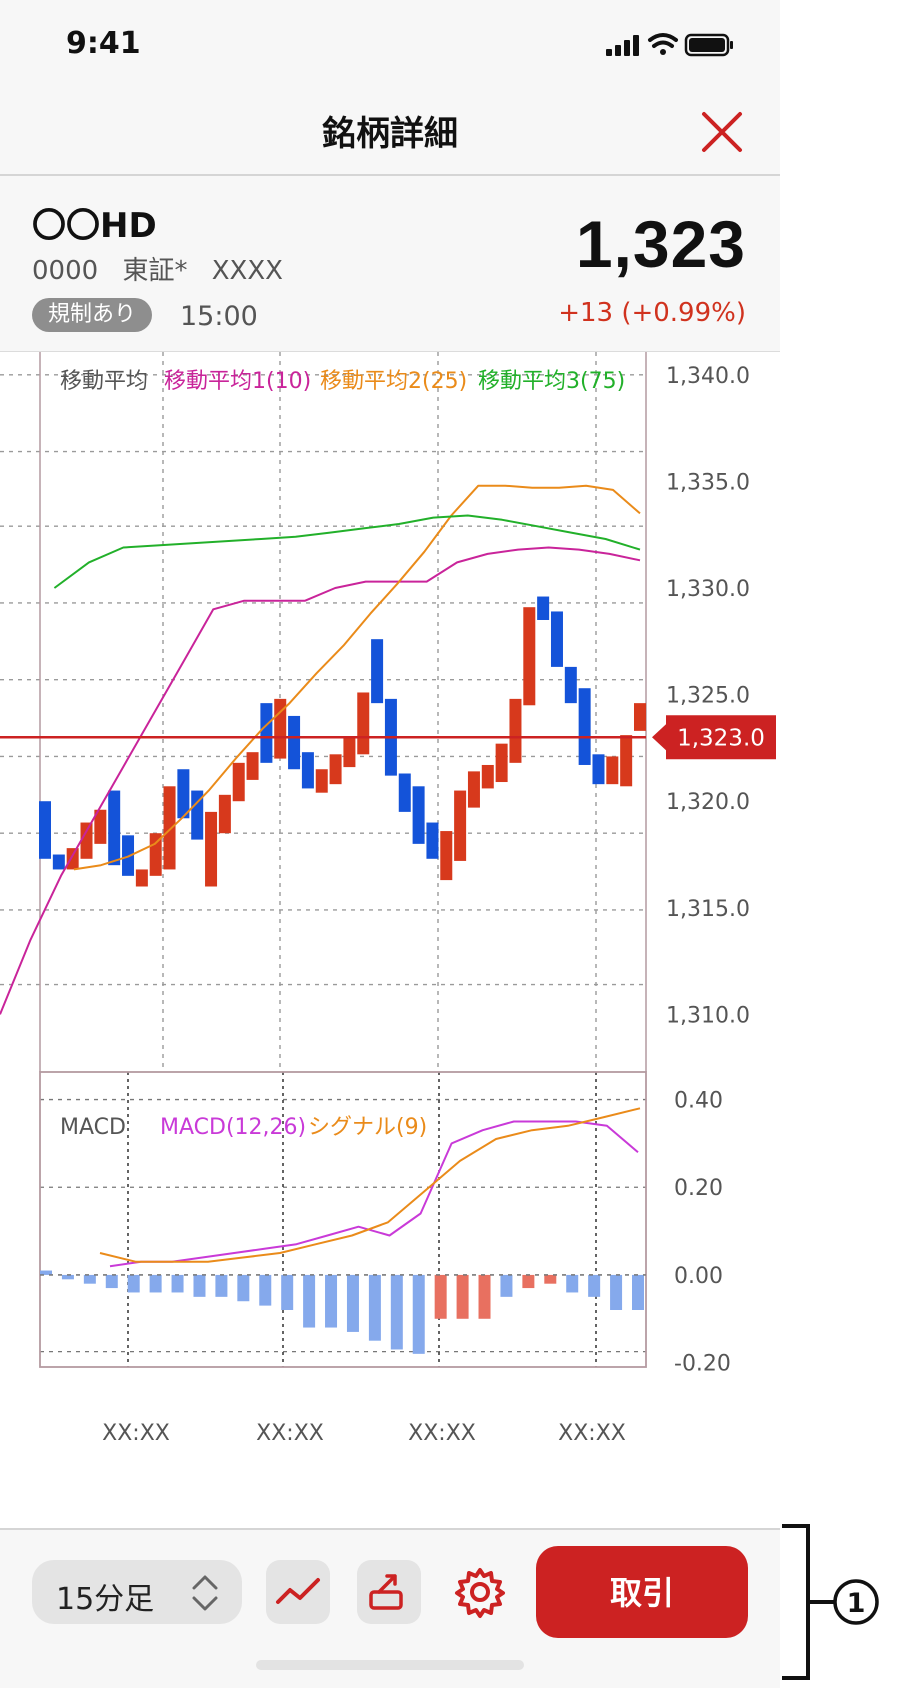  Describe the element at coordinates (103, 43) in the screenshot. I see `status-time: 9:41` at that location.